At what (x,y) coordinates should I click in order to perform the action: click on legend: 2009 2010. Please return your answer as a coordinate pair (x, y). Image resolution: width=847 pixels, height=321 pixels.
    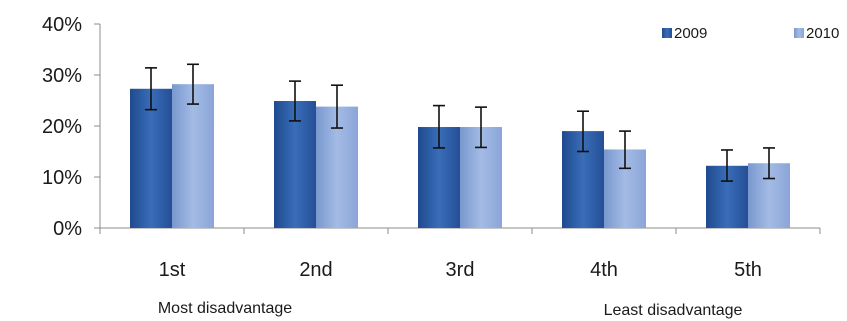
    Looking at the image, I should click on (750, 33).